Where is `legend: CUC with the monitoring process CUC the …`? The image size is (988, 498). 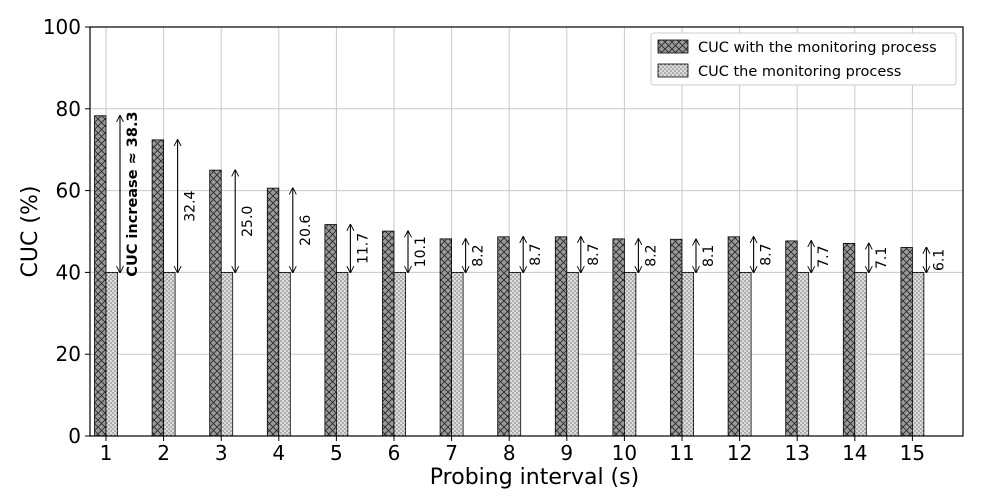 legend: CUC with the monitoring process CUC the … is located at coordinates (803, 59).